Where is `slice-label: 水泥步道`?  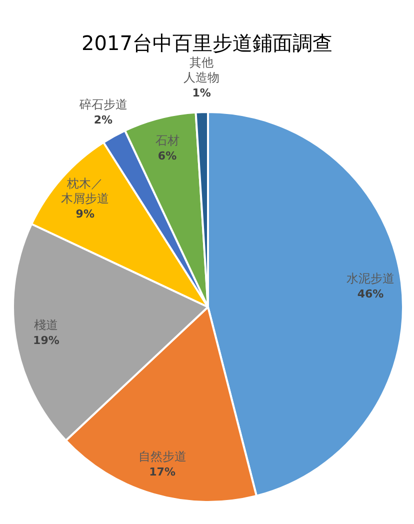 slice-label: 水泥步道 is located at coordinates (370, 279).